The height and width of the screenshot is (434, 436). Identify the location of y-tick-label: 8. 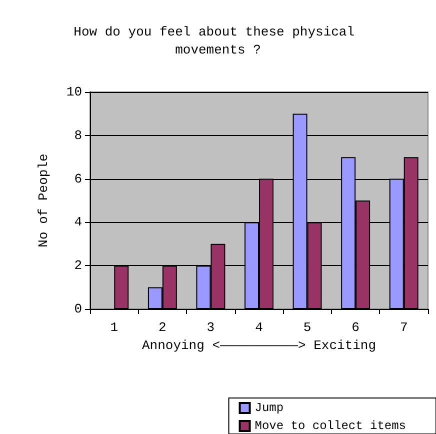
(78, 135).